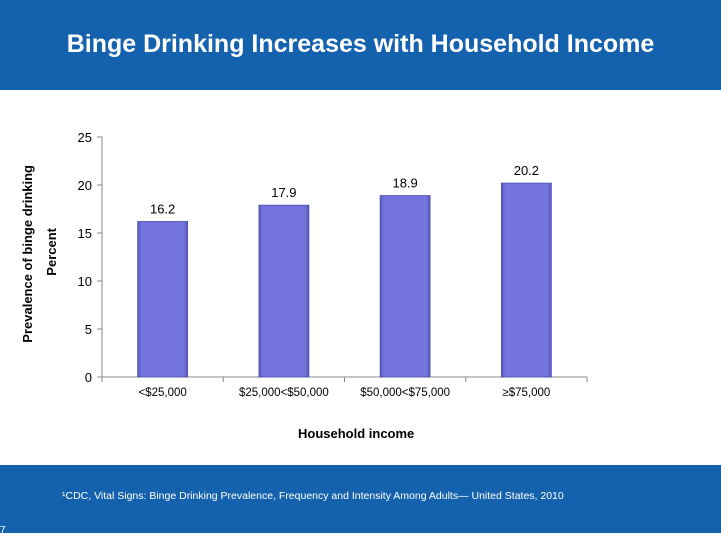 The image size is (721, 536). What do you see at coordinates (88, 329) in the screenshot?
I see `y-tick-label: 5` at bounding box center [88, 329].